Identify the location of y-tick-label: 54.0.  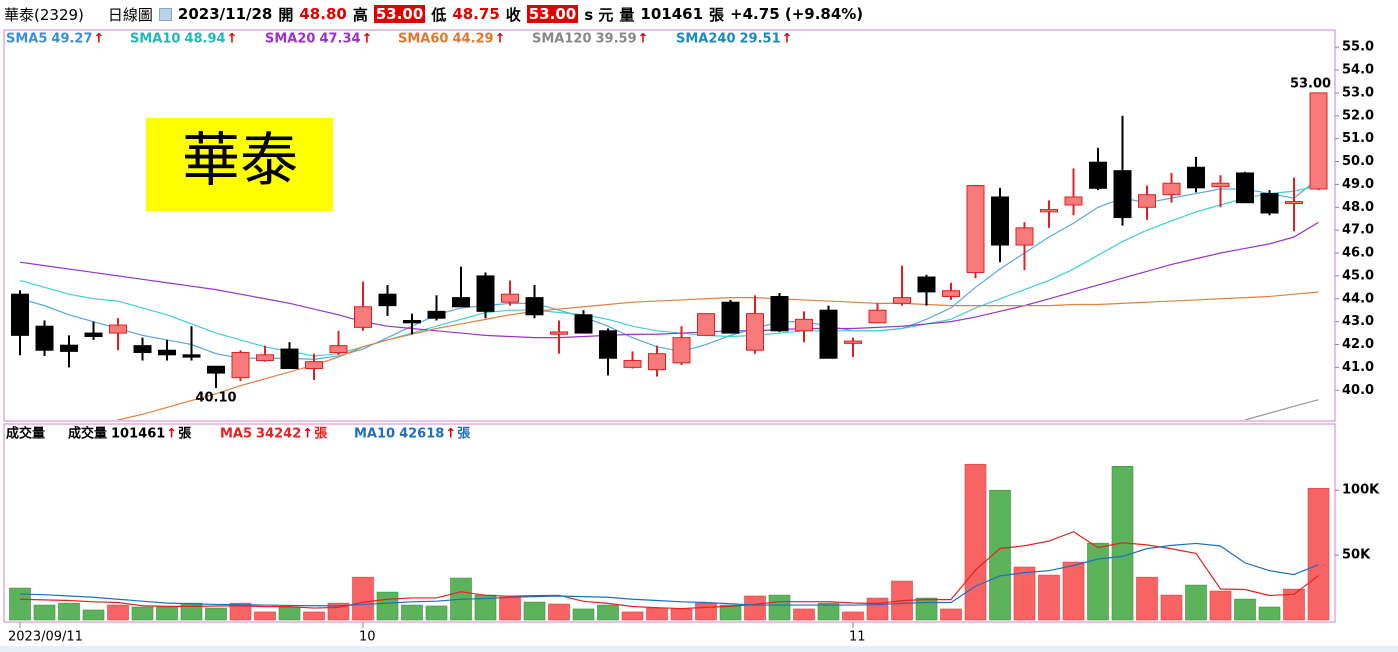
(1358, 70).